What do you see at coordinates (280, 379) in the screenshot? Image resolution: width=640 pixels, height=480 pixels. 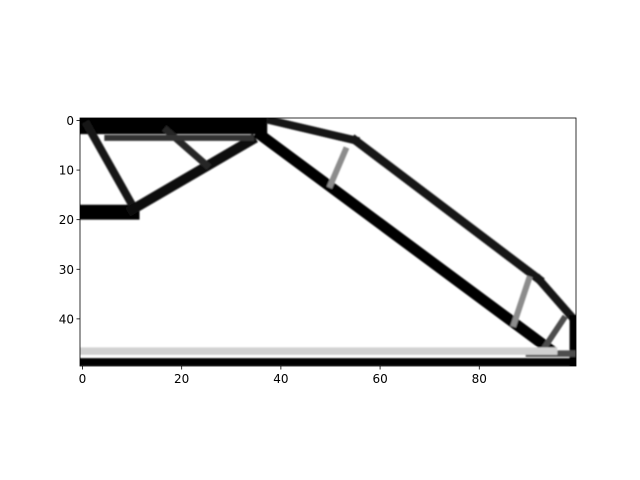 I see `x-tick-label: 40` at bounding box center [280, 379].